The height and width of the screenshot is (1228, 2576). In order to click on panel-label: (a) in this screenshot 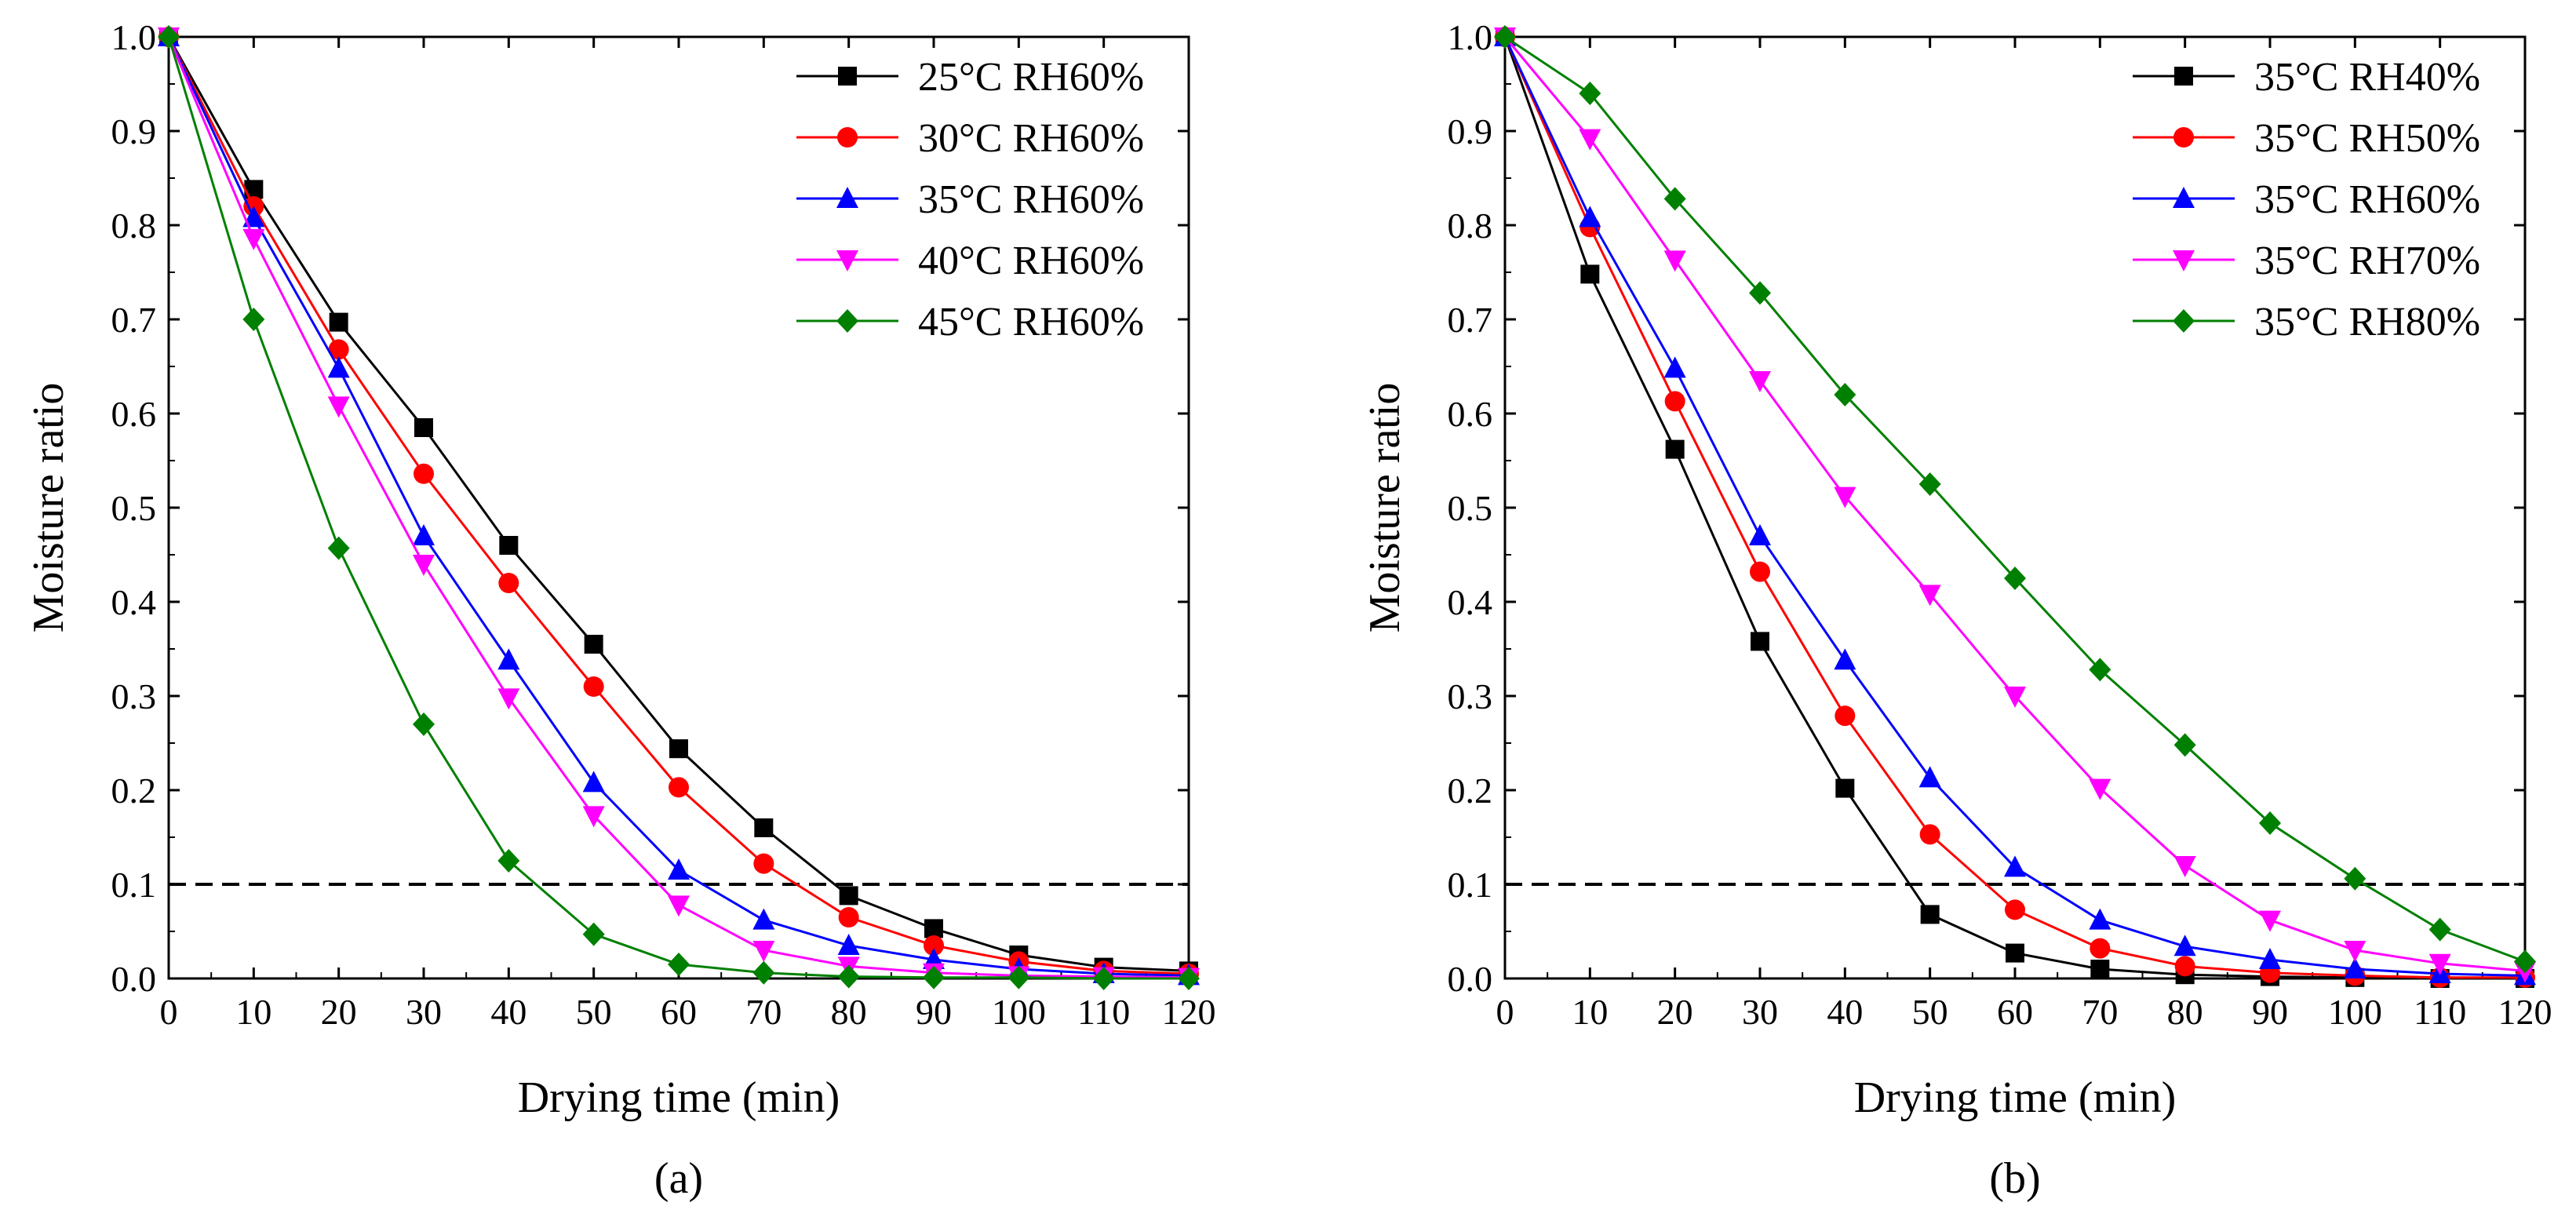, I will do `click(678, 1178)`.